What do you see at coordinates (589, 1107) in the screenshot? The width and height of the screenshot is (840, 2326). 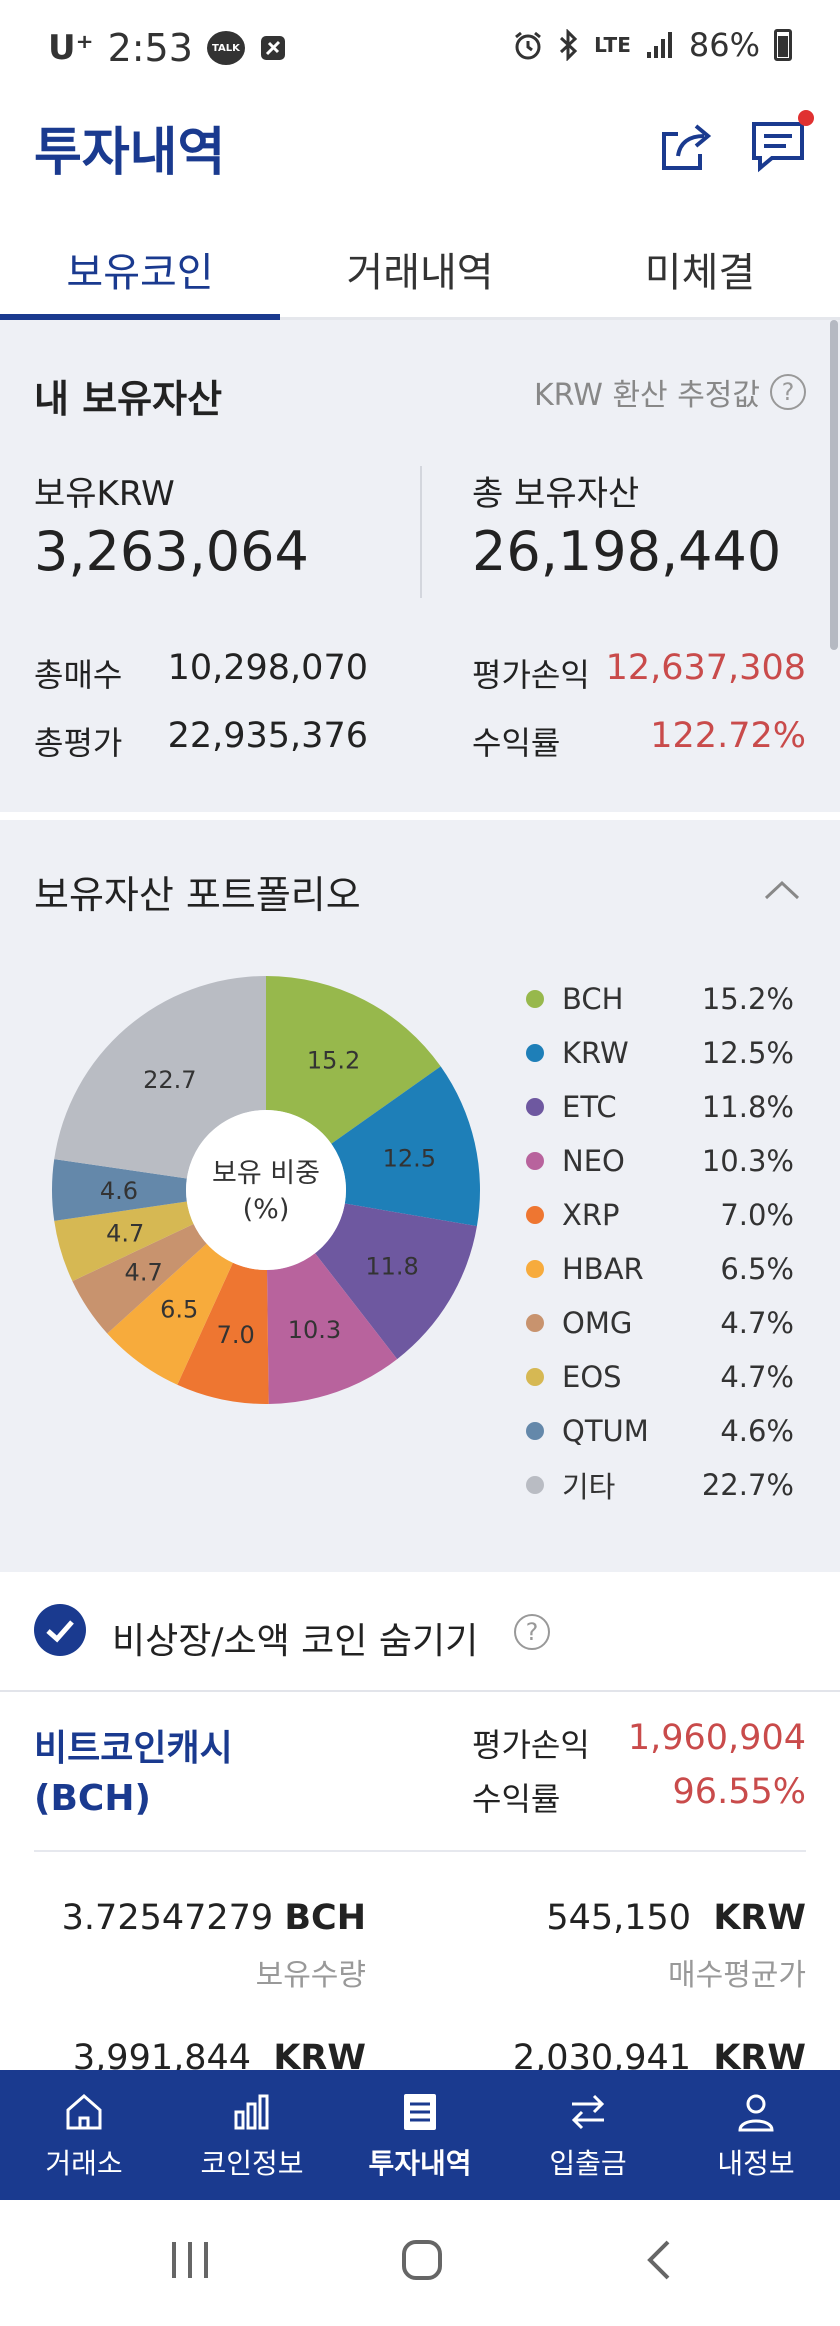 I see `legend-name: ETC` at bounding box center [589, 1107].